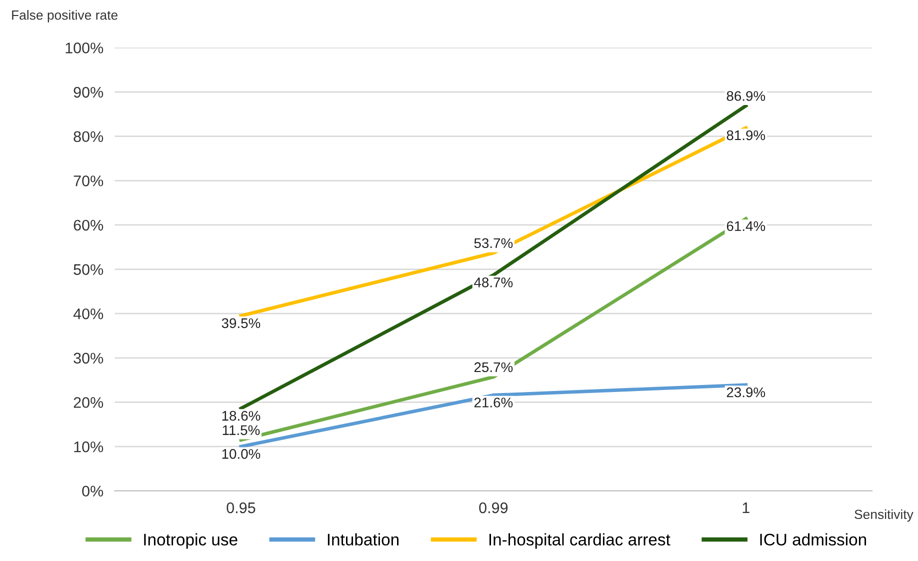 Image resolution: width=918 pixels, height=561 pixels. Describe the element at coordinates (493, 403) in the screenshot. I see `data-label: 21.6%` at that location.